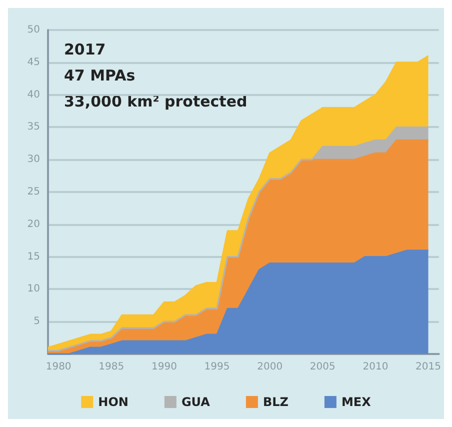  Describe the element at coordinates (37, 322) in the screenshot. I see `y-tick-label: 5` at that location.